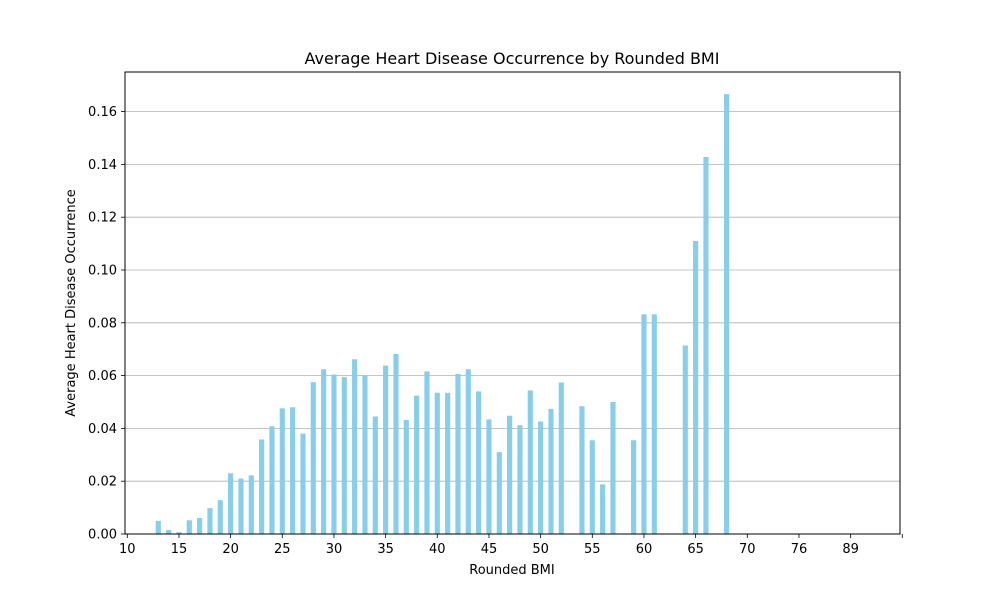  Describe the element at coordinates (540, 549) in the screenshot. I see `x-tick-label: 50` at that location.